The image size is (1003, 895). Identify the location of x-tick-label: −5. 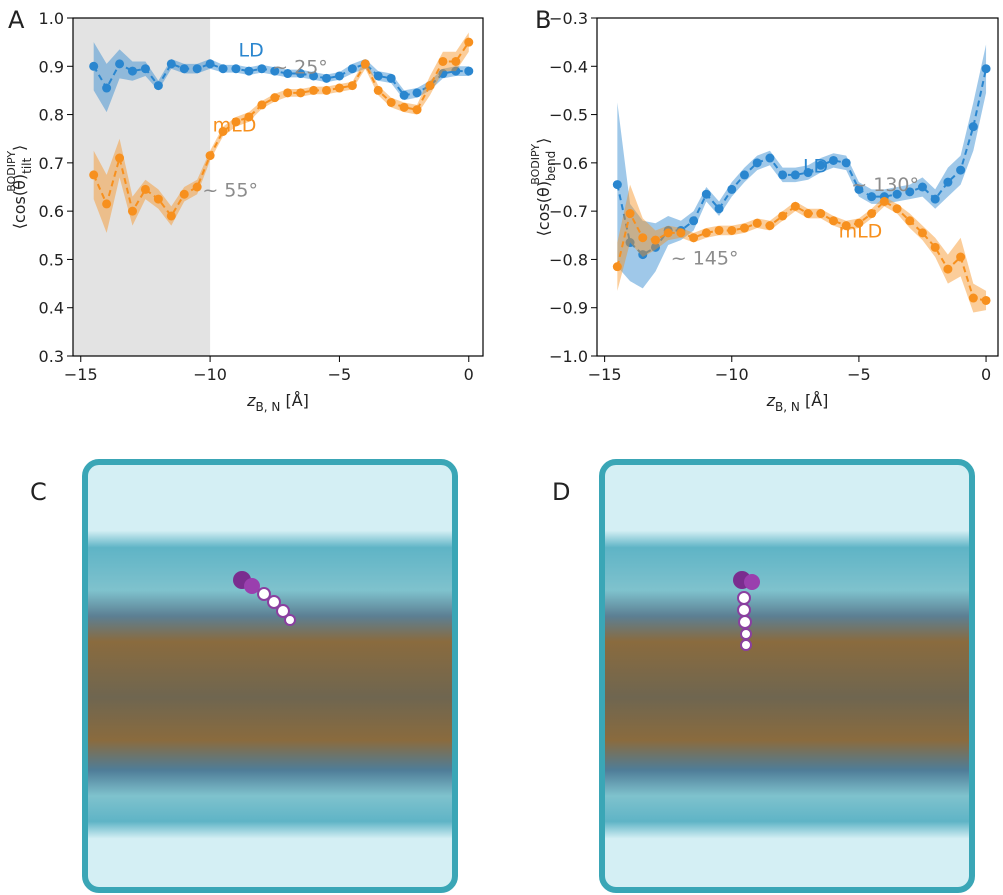
(859, 374).